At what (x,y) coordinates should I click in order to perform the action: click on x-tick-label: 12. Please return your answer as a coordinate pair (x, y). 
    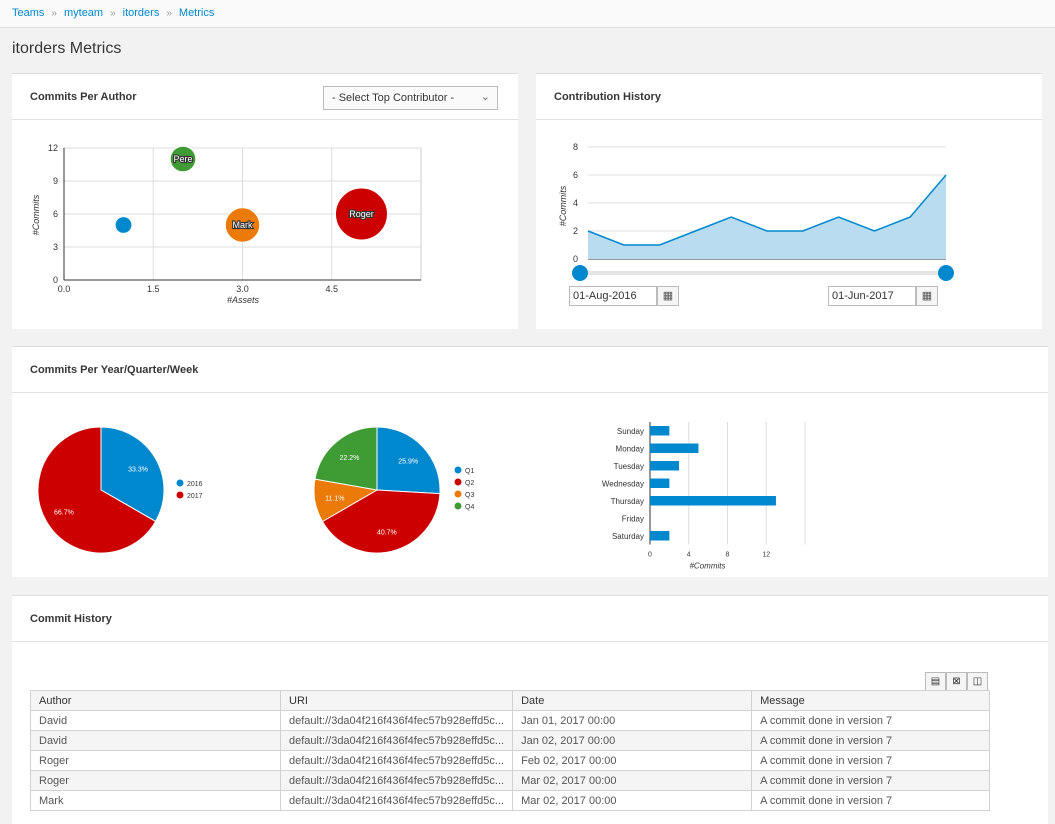
    Looking at the image, I should click on (766, 555).